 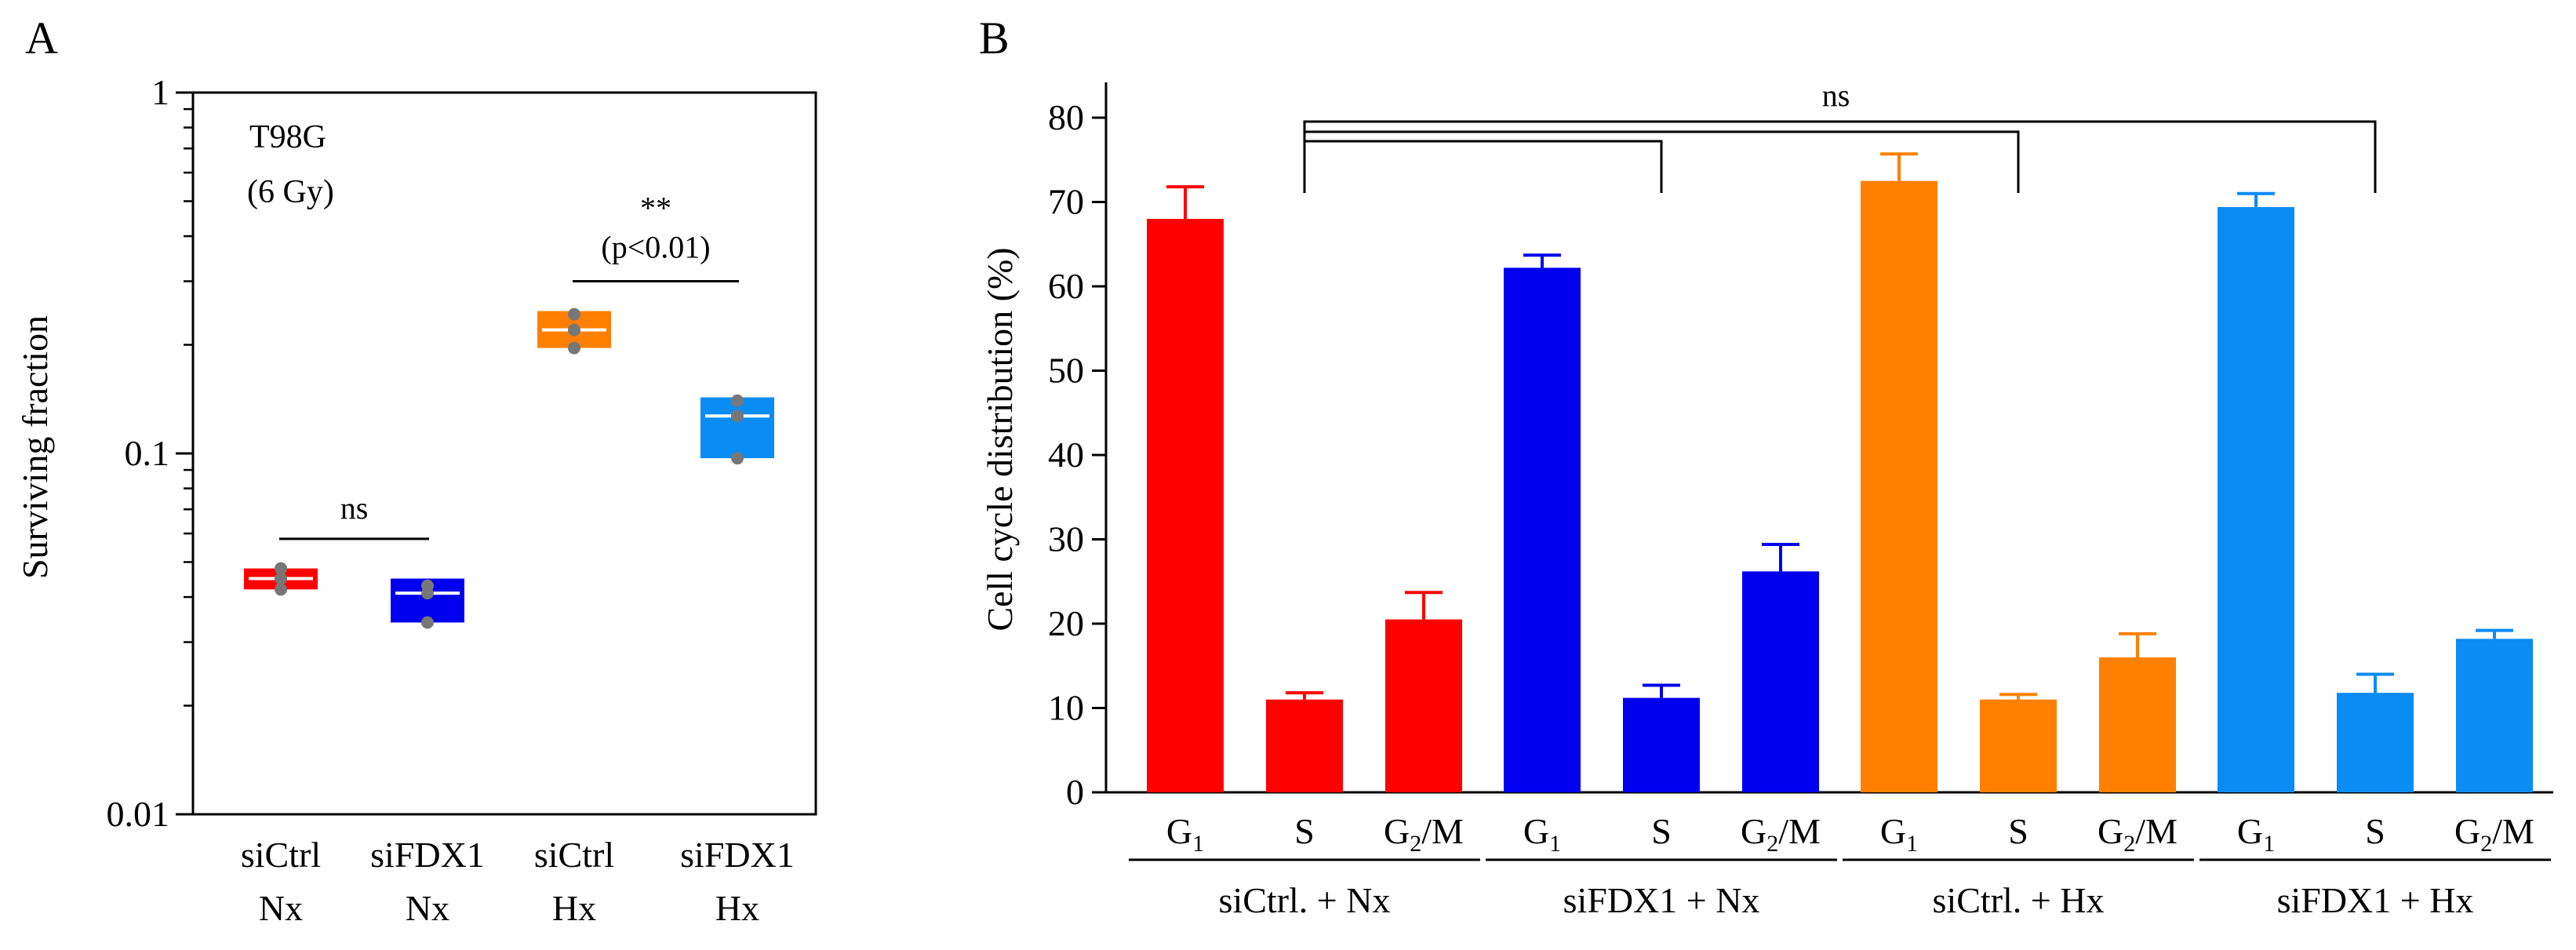 What do you see at coordinates (1066, 117) in the screenshot?
I see `panel-b-y-tick-label: 80` at bounding box center [1066, 117].